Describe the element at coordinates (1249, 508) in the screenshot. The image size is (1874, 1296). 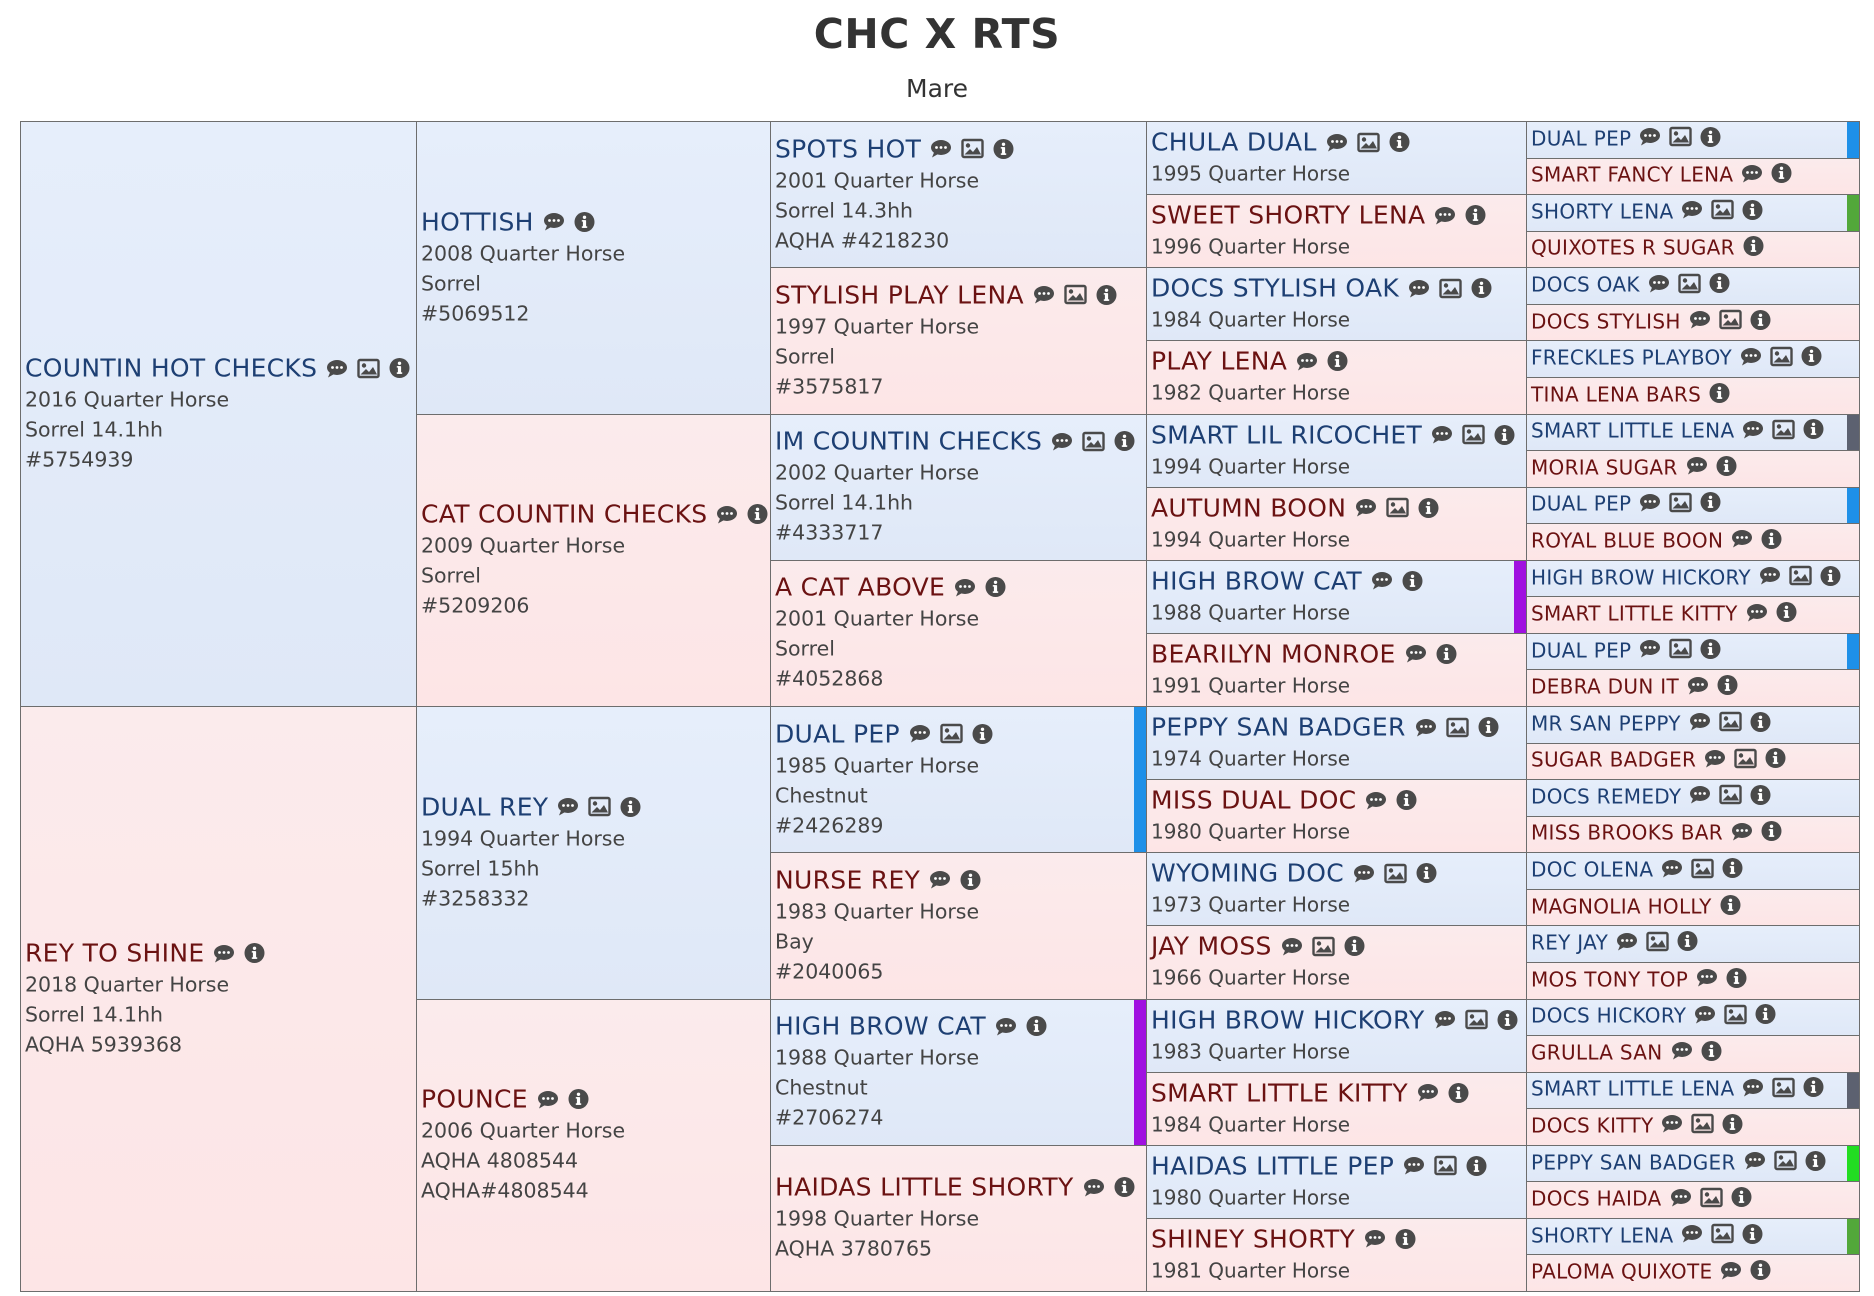
I see `horse-name-link: AUTUMN BOON` at that location.